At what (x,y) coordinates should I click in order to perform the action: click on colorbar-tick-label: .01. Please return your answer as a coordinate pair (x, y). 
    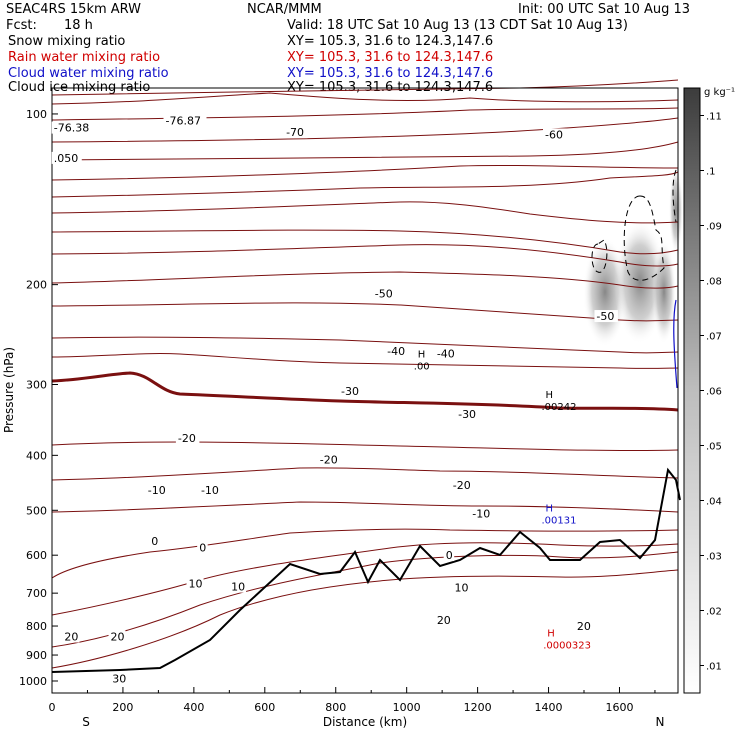
    Looking at the image, I should click on (714, 667).